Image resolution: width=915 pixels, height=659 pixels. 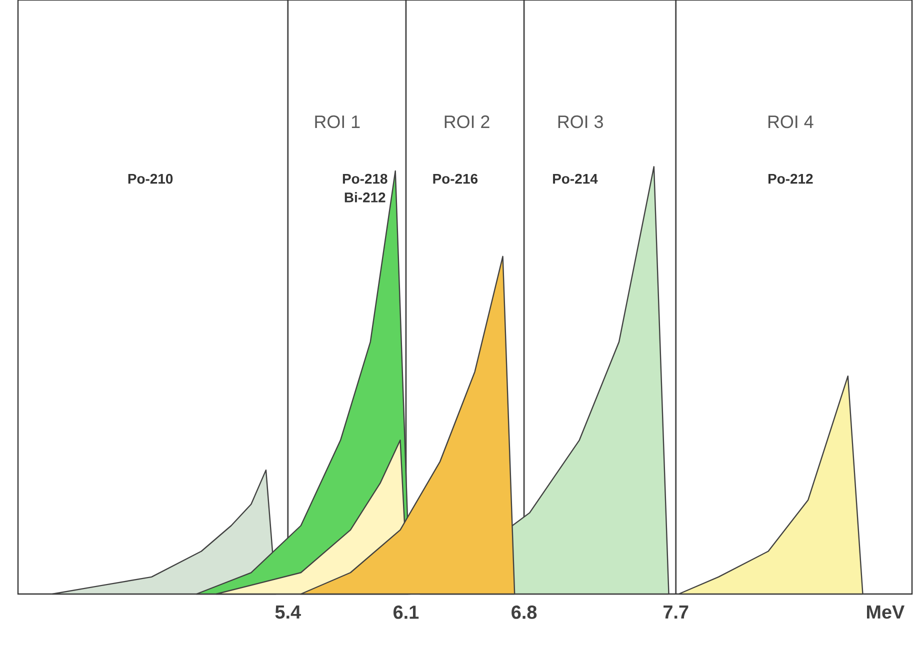 What do you see at coordinates (676, 612) in the screenshot?
I see `x-tick-label: 7.7` at bounding box center [676, 612].